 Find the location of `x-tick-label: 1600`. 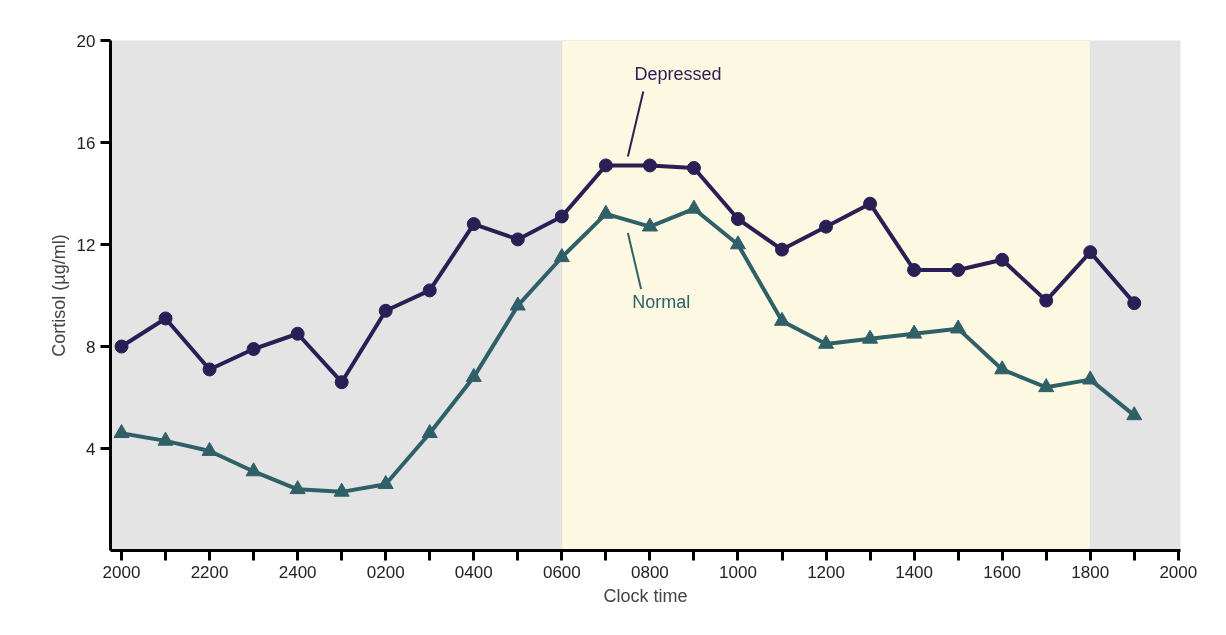

x-tick-label: 1600 is located at coordinates (1002, 572).